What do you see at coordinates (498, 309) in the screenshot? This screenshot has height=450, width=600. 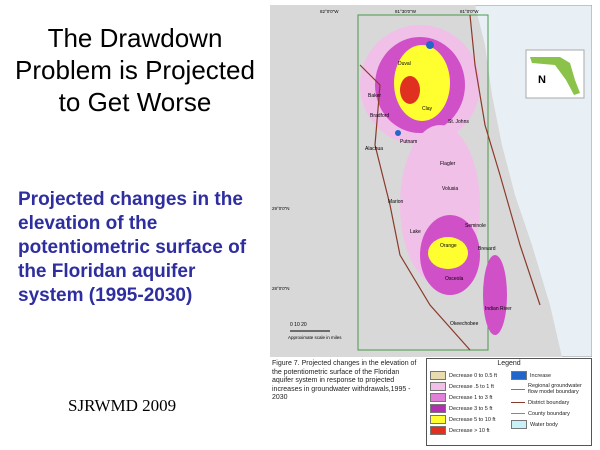 I see `county-label: Indian River` at bounding box center [498, 309].